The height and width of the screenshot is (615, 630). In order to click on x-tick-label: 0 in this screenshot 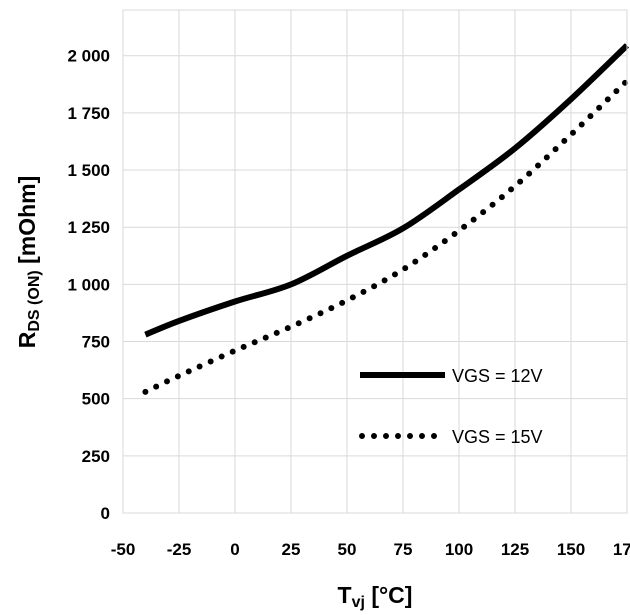, I will do `click(234, 549)`.